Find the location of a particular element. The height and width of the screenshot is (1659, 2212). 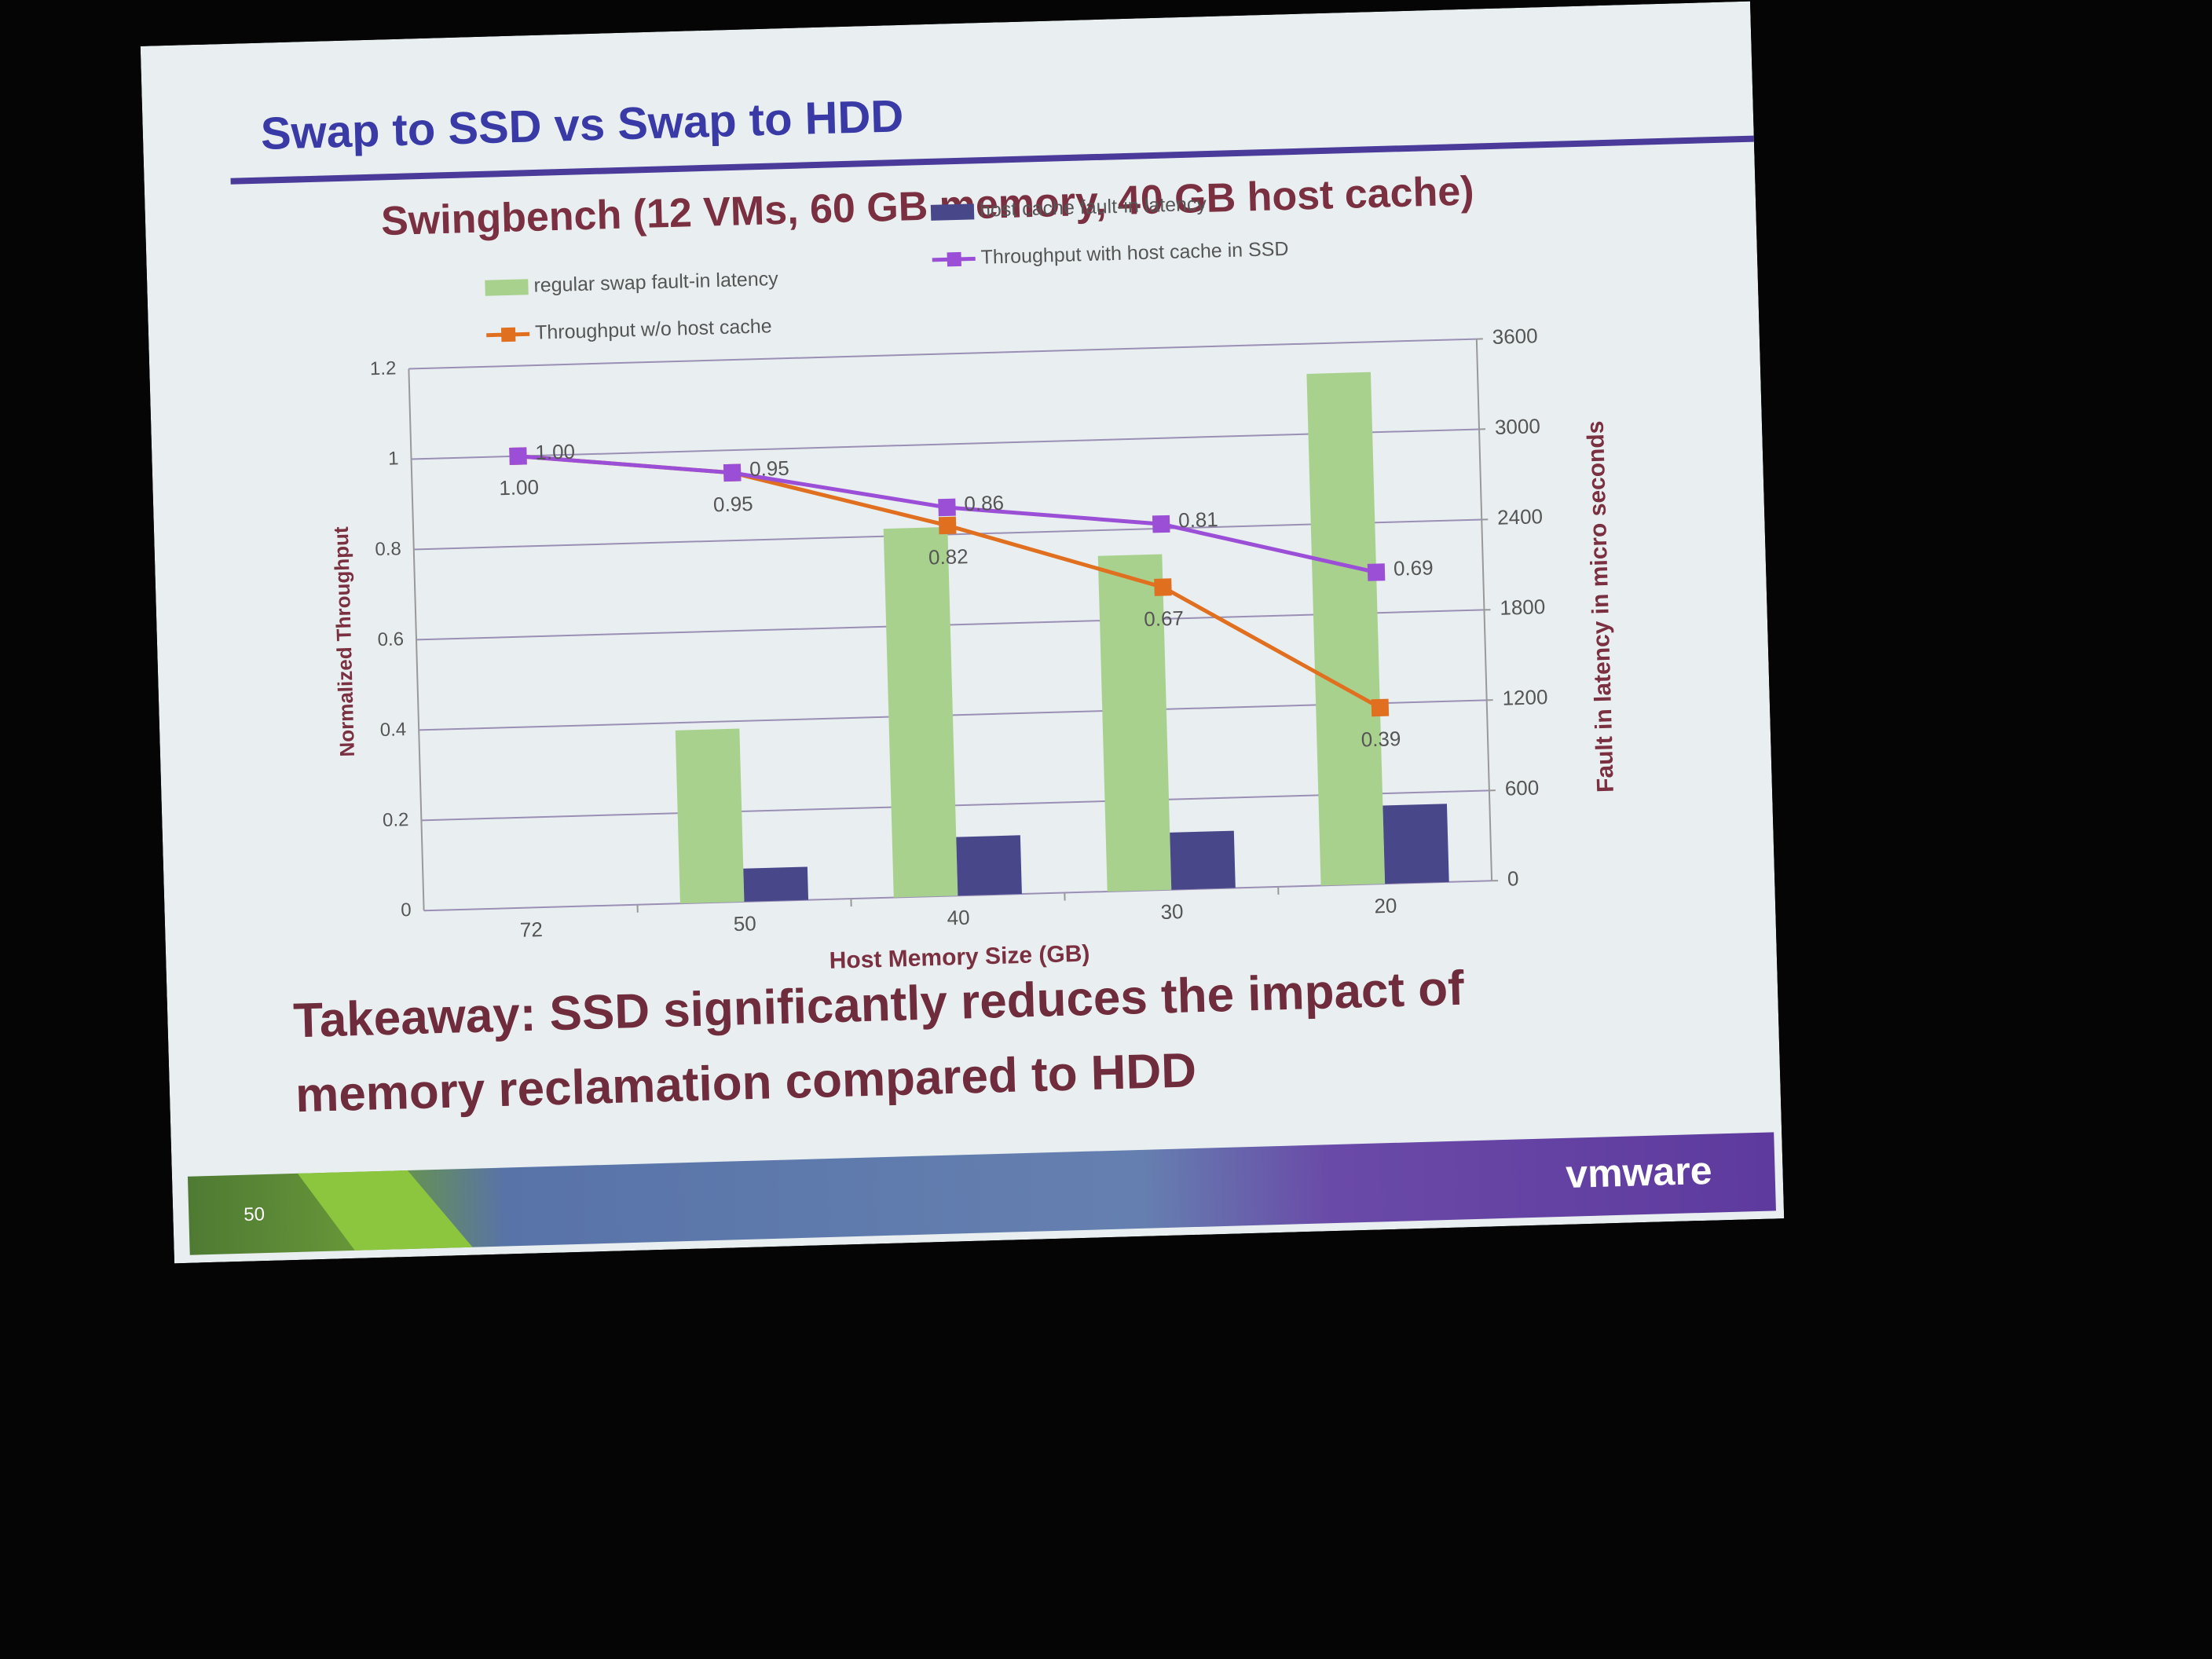

data-label: 0.39 is located at coordinates (1381, 739).